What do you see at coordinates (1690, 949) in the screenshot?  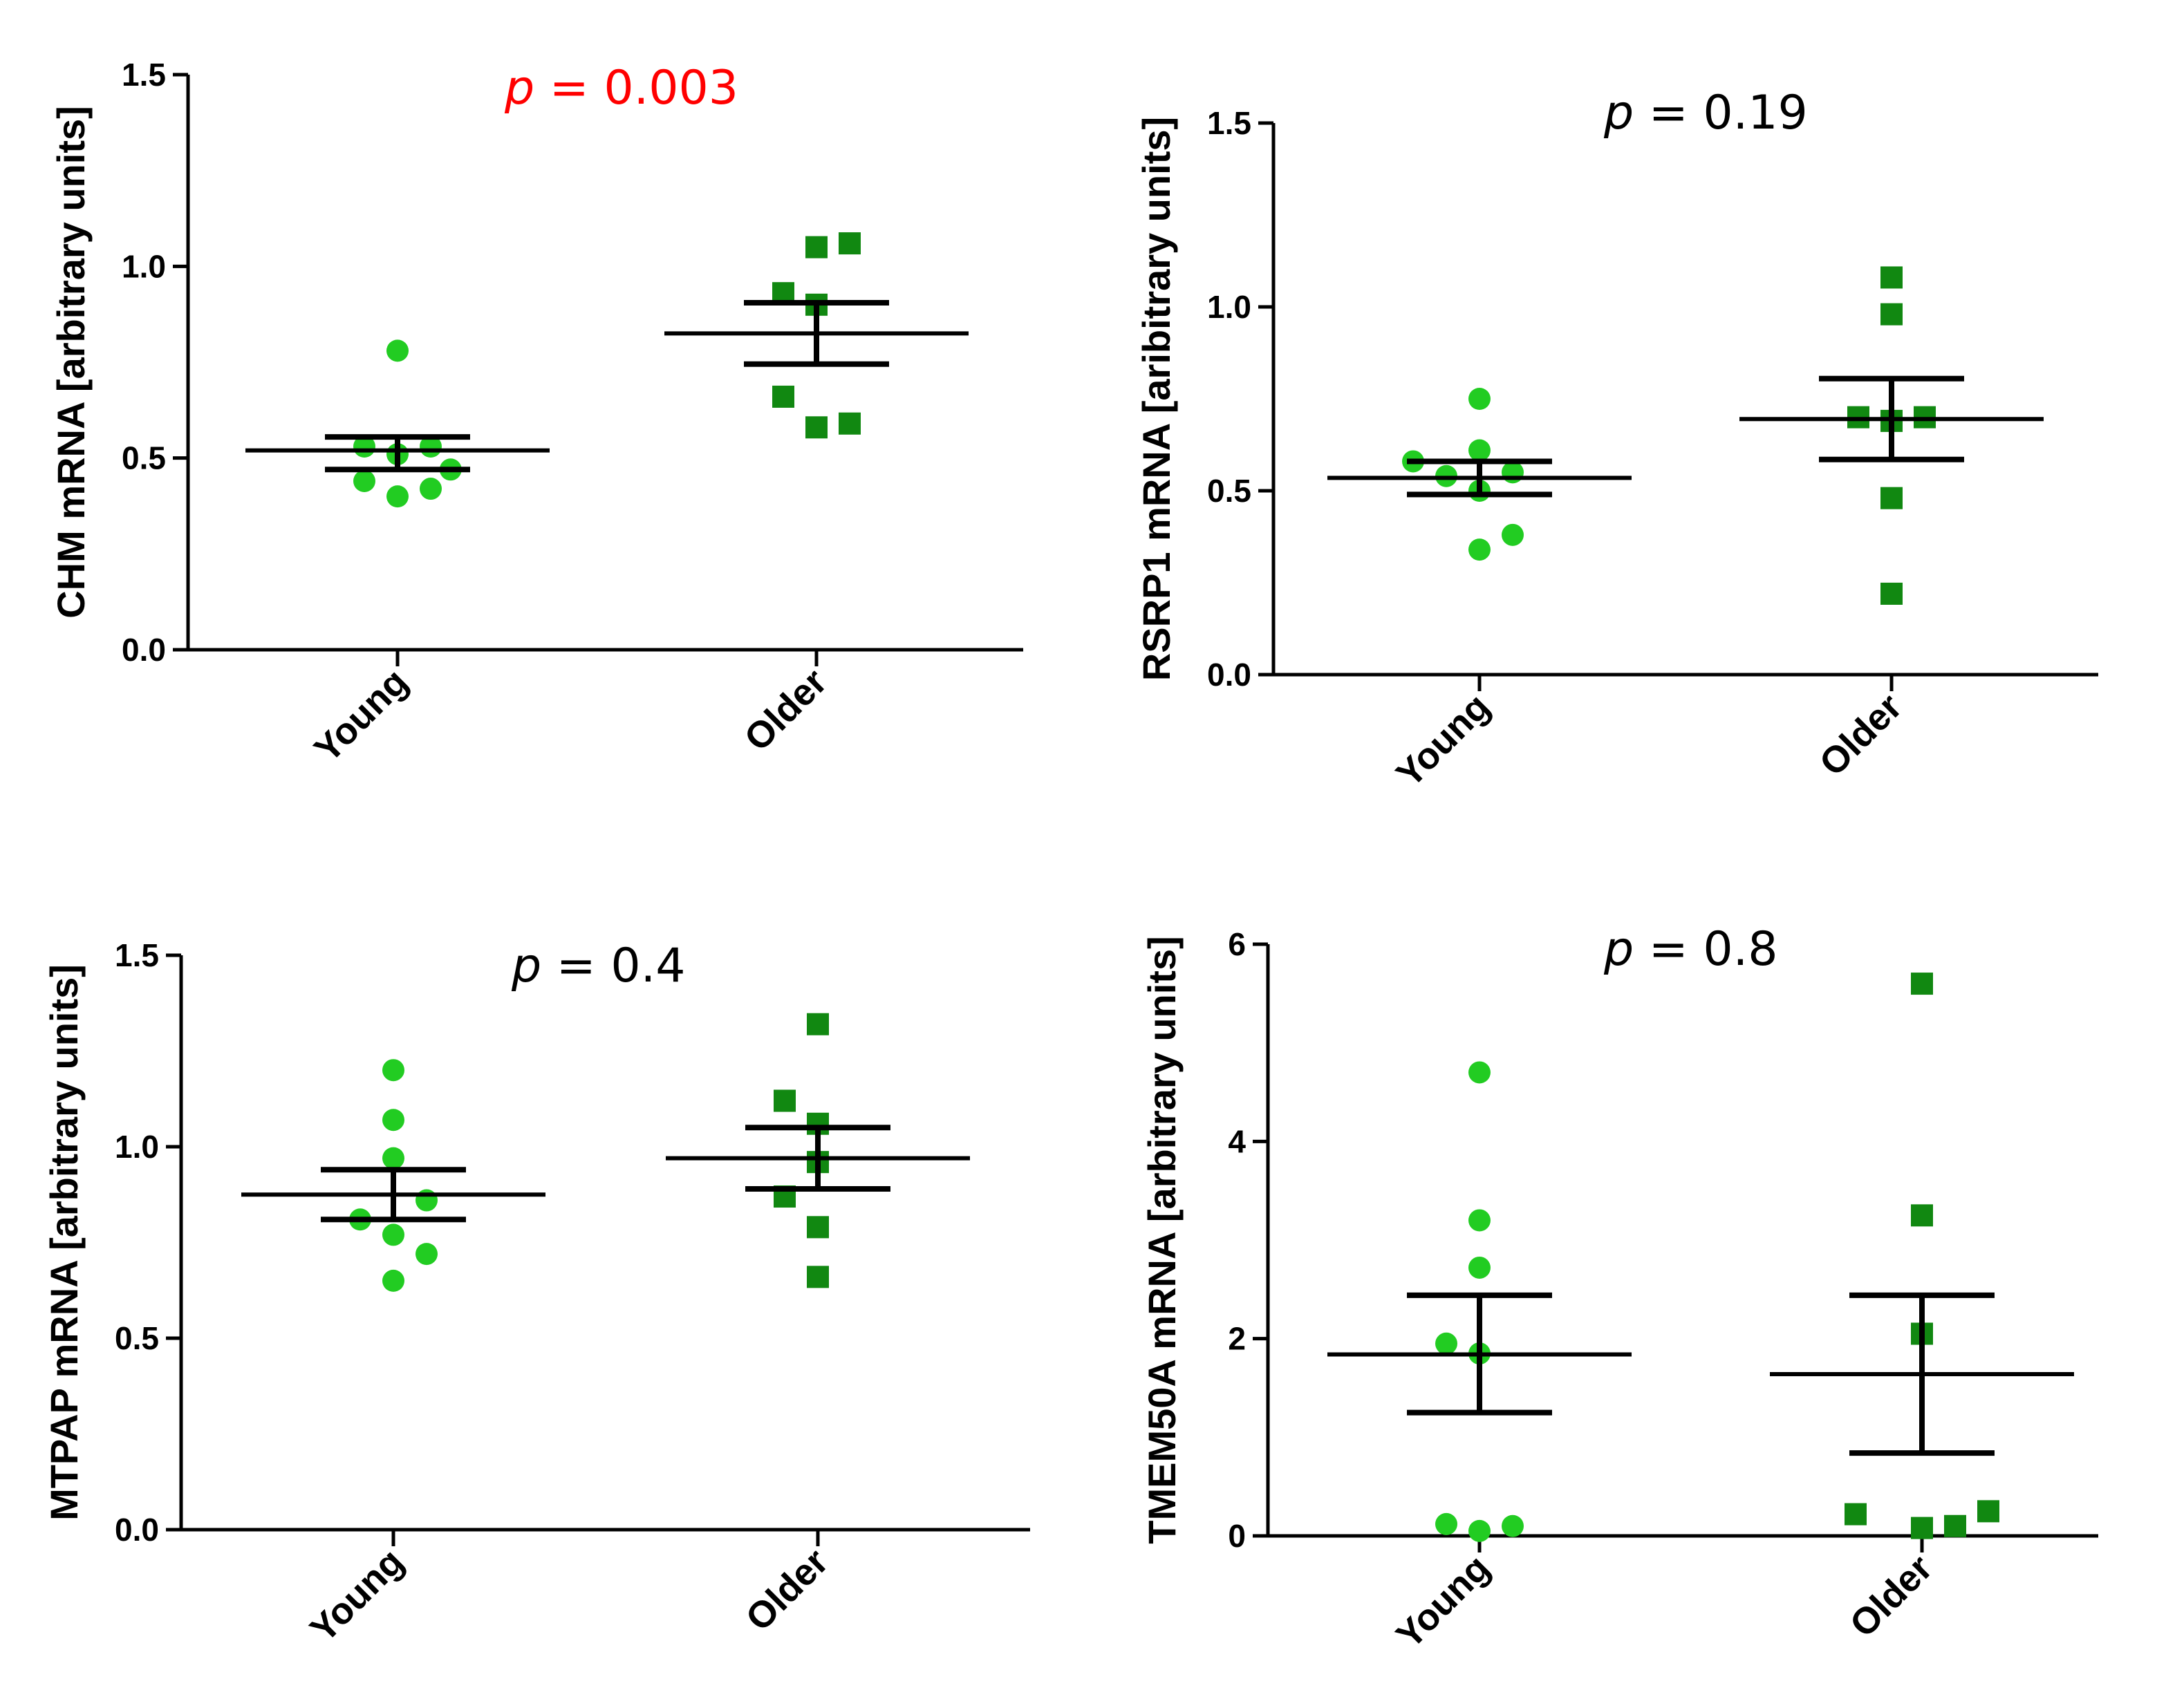 I see `p-value-label: p = 0.8` at bounding box center [1690, 949].